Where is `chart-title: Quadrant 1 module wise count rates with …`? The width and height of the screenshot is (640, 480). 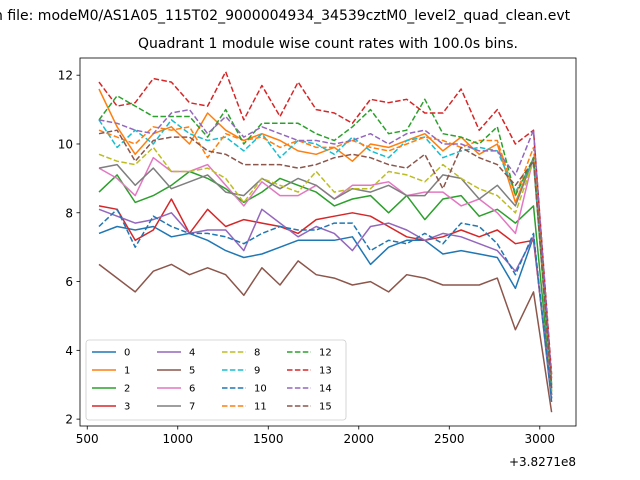 chart-title: Quadrant 1 module wise count rates with … is located at coordinates (328, 44).